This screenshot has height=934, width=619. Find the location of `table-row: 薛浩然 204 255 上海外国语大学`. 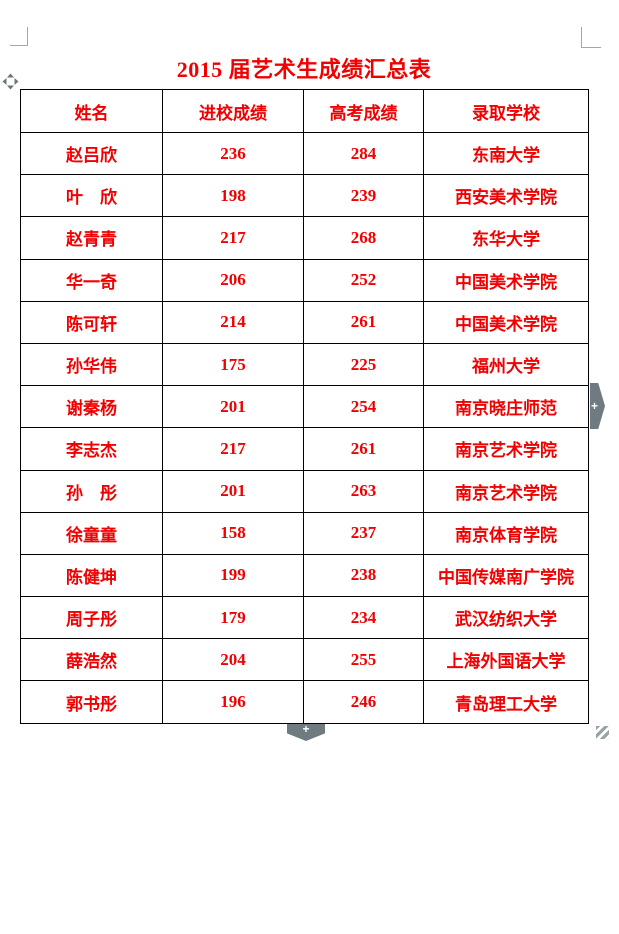

table-row: 薛浩然 204 255 上海外国语大学 is located at coordinates (304, 660).